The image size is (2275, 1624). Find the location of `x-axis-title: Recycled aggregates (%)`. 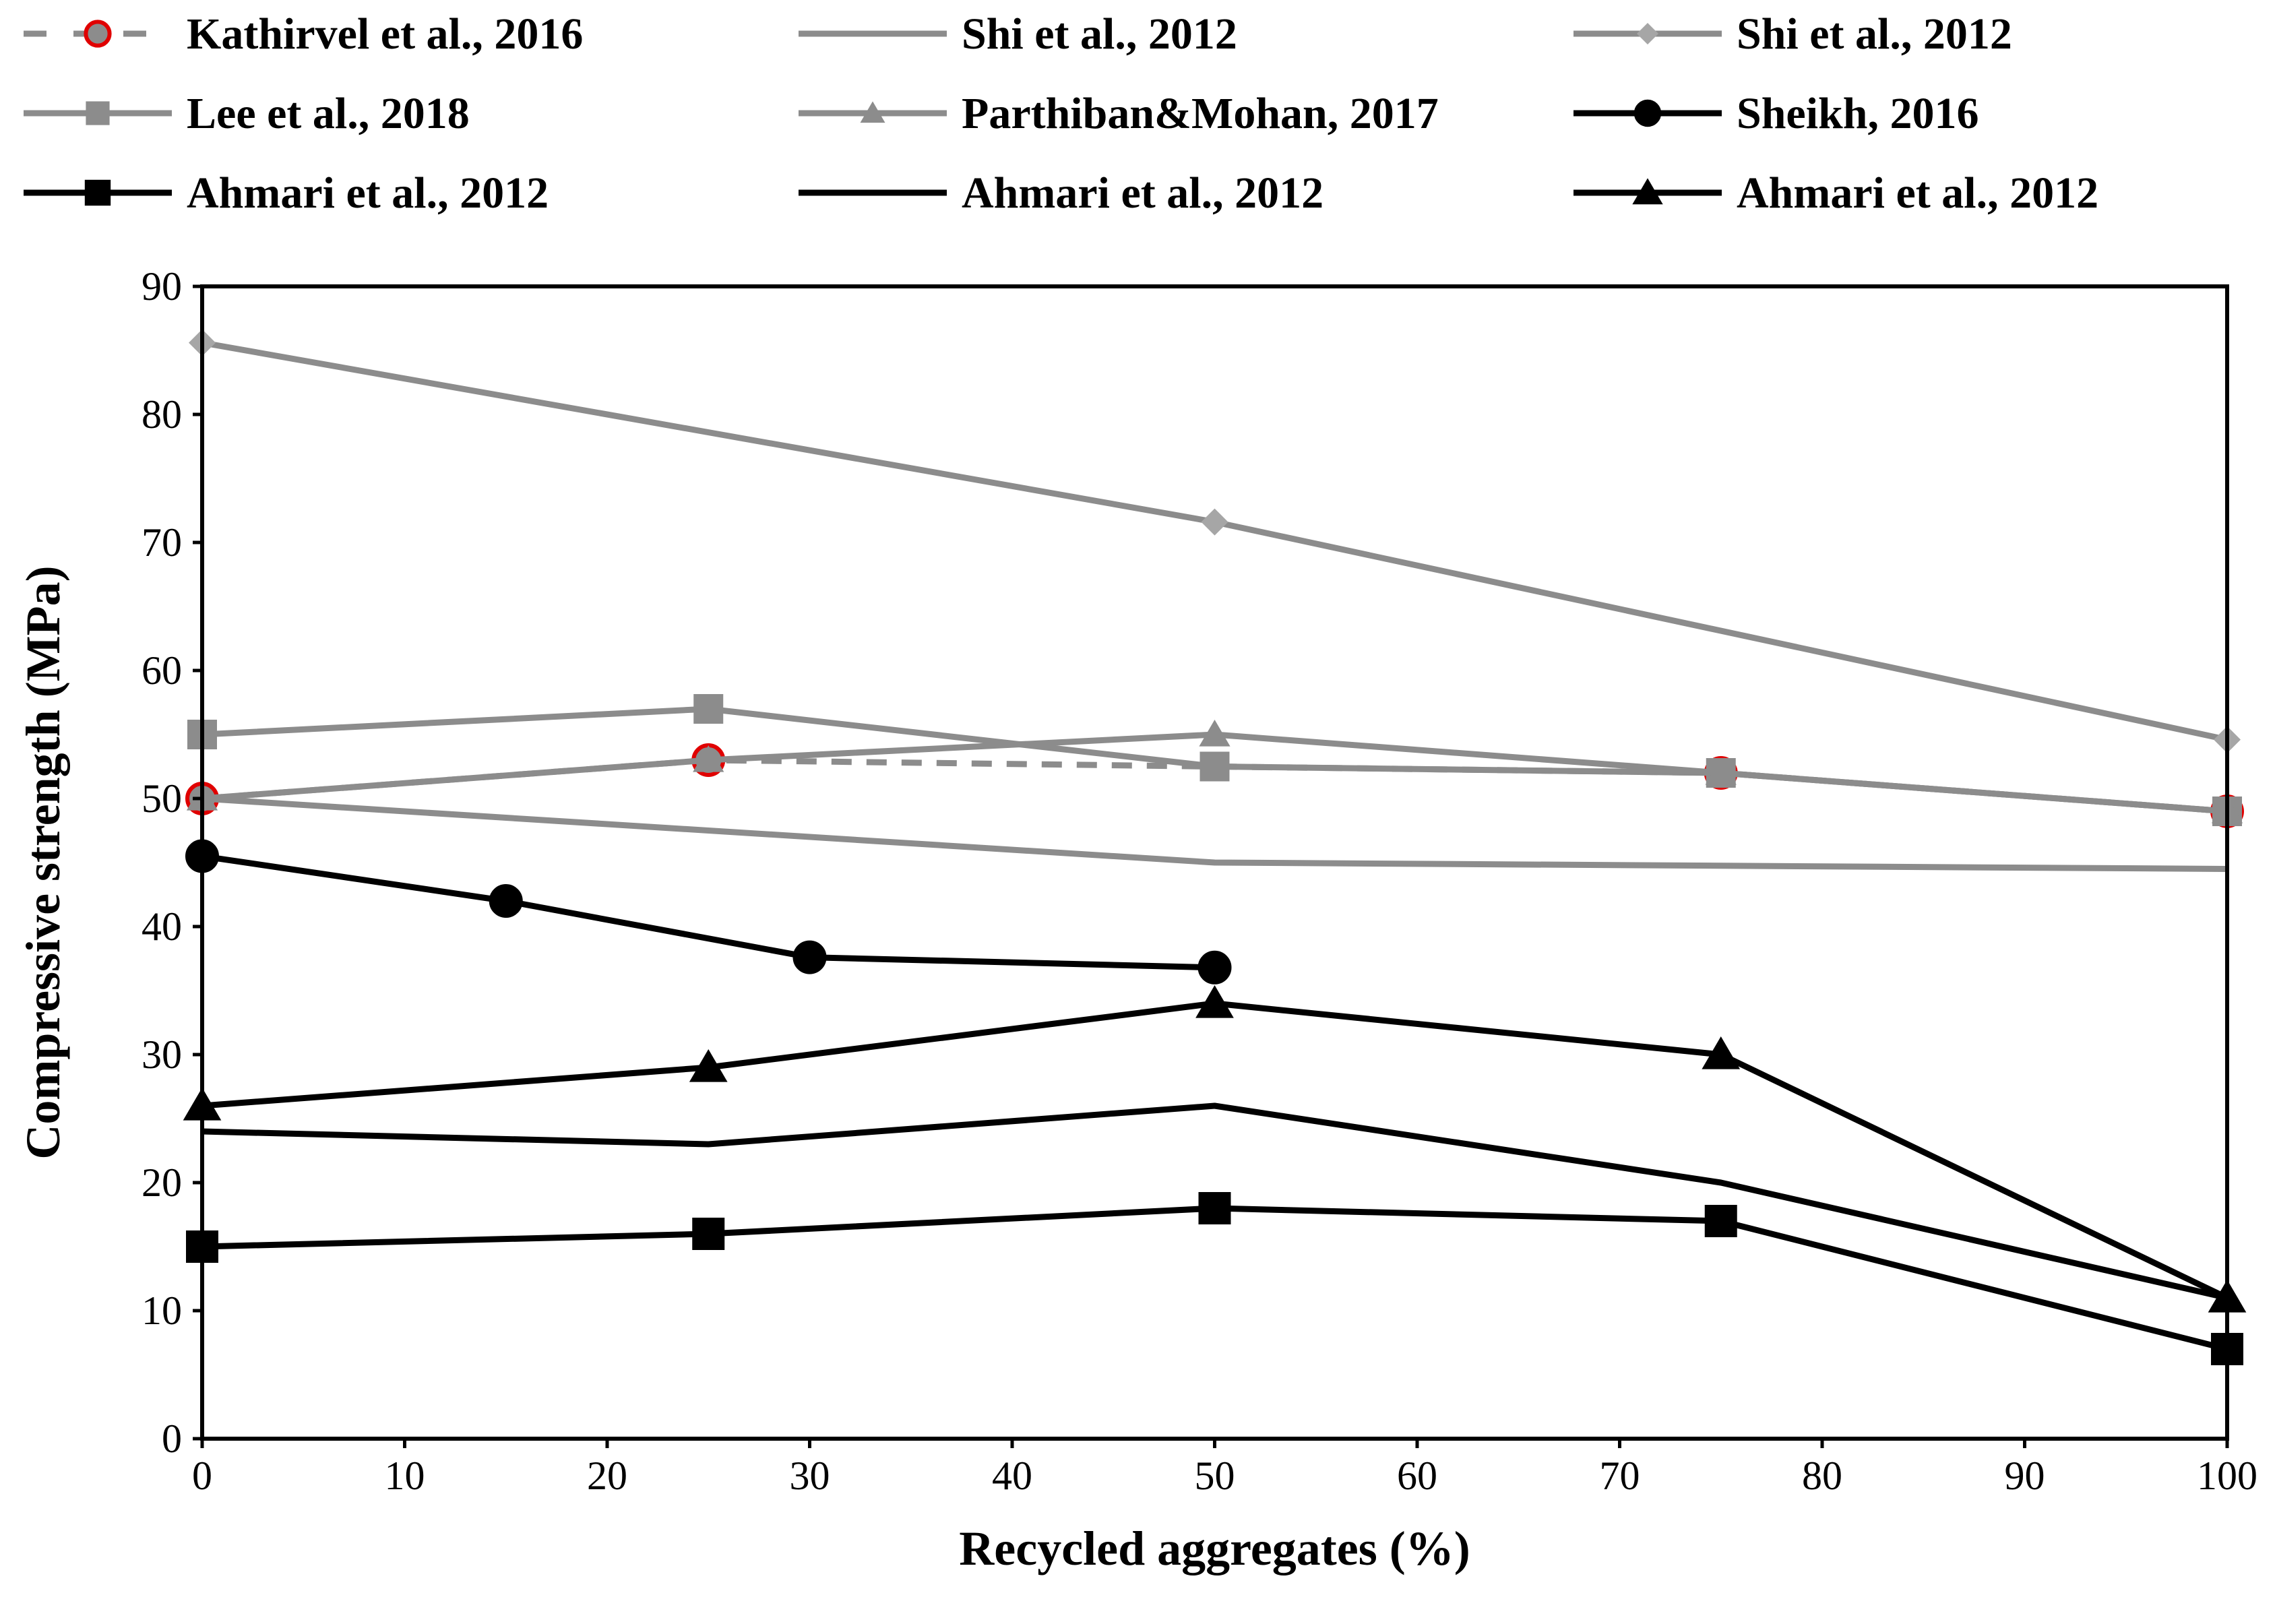

x-axis-title: Recycled aggregates (%) is located at coordinates (1214, 1549).